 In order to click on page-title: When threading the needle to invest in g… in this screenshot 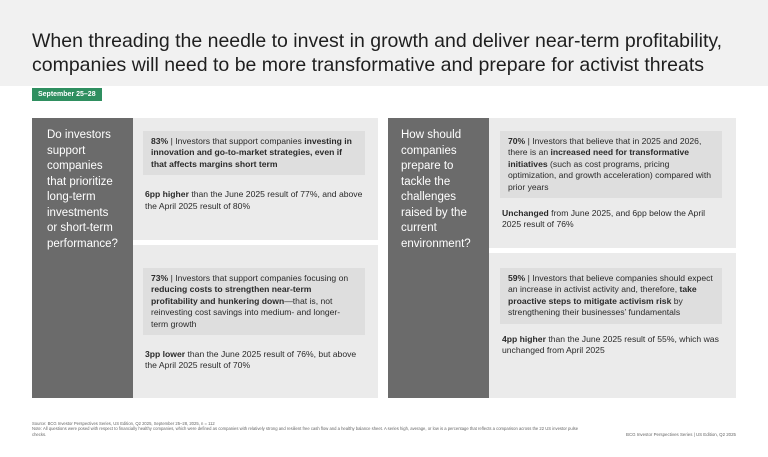, I will do `click(392, 53)`.